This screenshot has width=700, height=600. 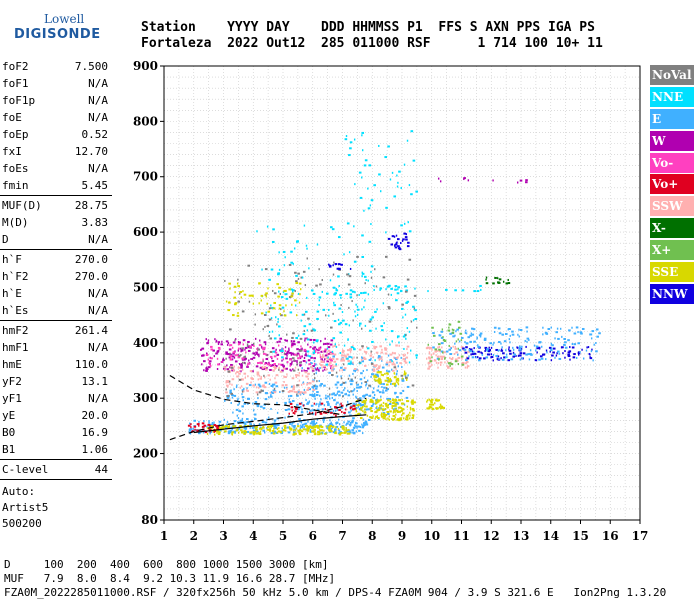 What do you see at coordinates (56, 293) in the screenshot?
I see `param-row: h`E N/A` at bounding box center [56, 293].